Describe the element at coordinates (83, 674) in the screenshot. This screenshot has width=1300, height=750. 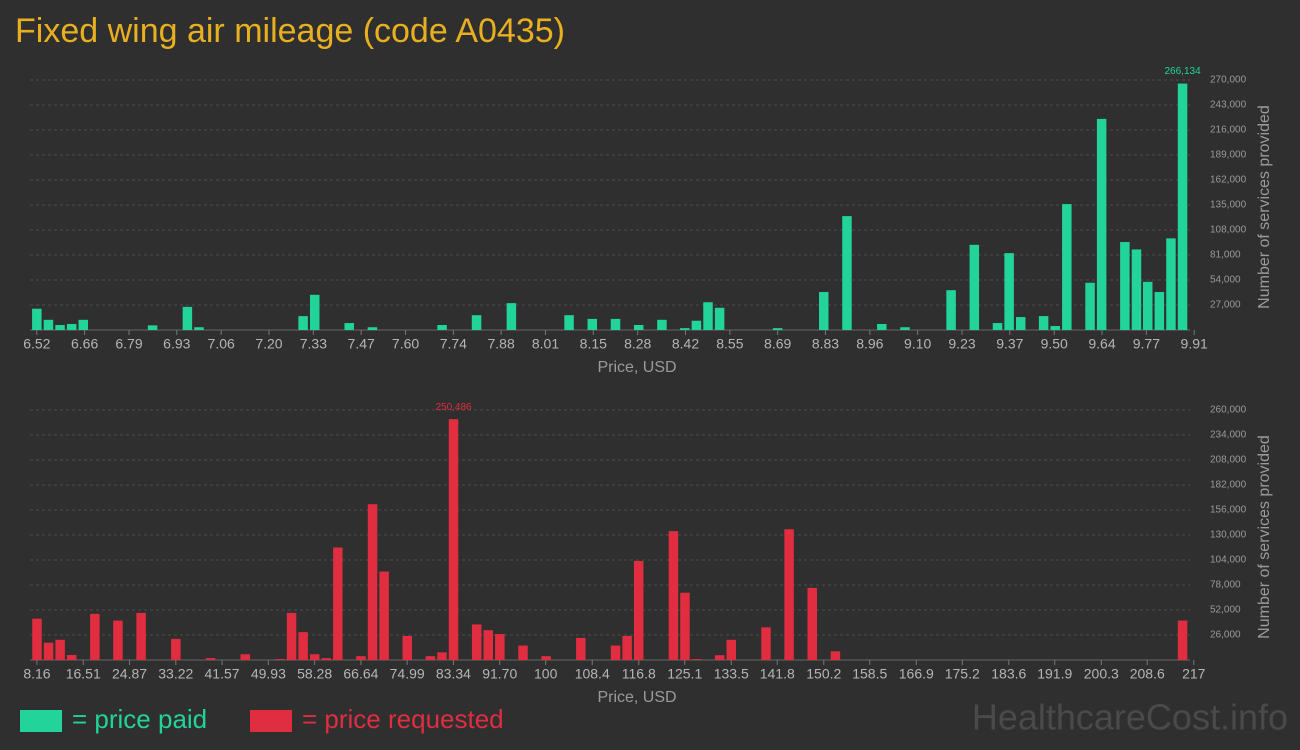
I see `x-tick-label: 16.51` at that location.